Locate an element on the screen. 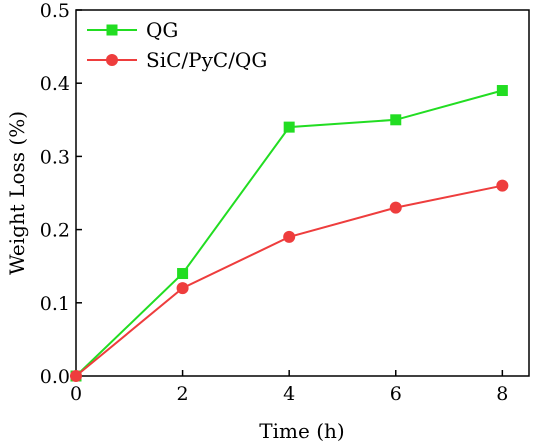  x-tick-label: 0 is located at coordinates (76, 394).